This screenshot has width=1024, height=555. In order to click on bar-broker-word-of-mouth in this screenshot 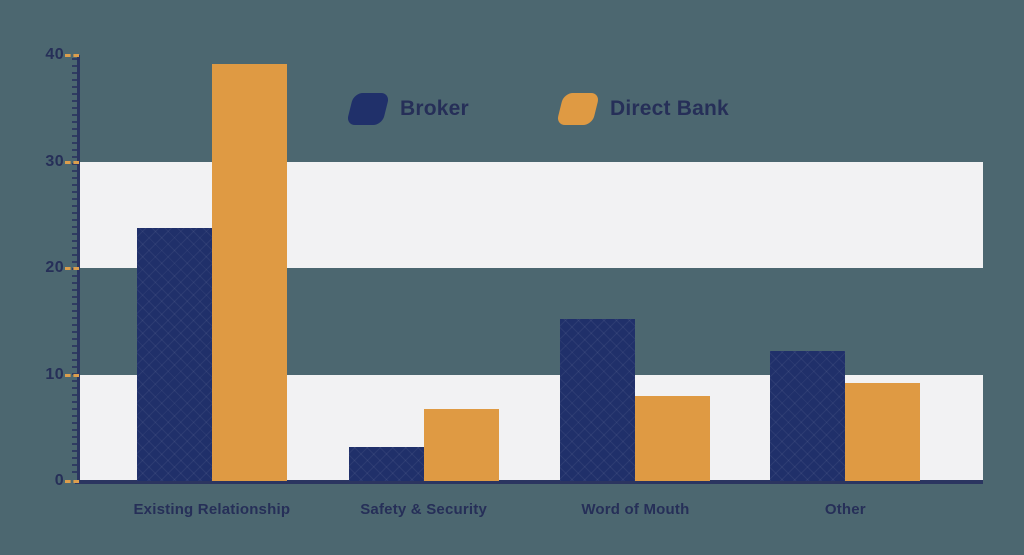, I will do `click(598, 400)`.